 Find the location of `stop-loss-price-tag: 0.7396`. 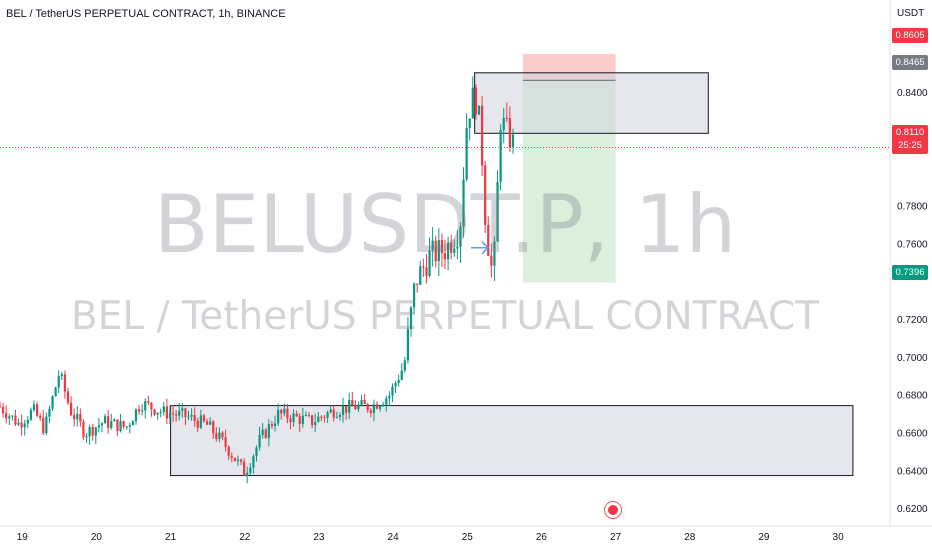

stop-loss-price-tag: 0.7396 is located at coordinates (910, 272).